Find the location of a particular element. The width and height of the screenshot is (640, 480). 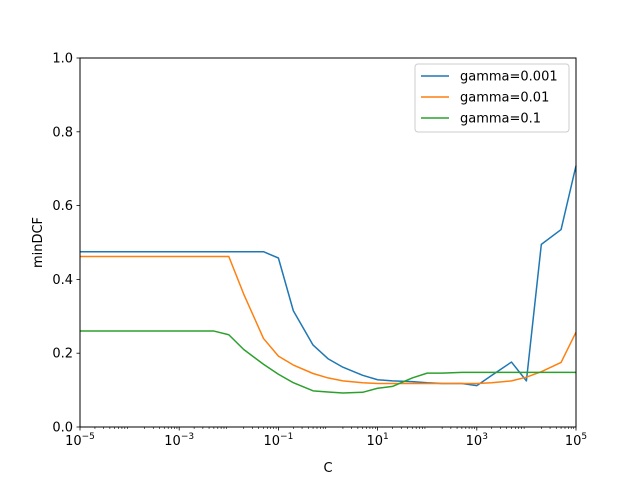

legend-label-3: gamma=0.1 is located at coordinates (500, 119).